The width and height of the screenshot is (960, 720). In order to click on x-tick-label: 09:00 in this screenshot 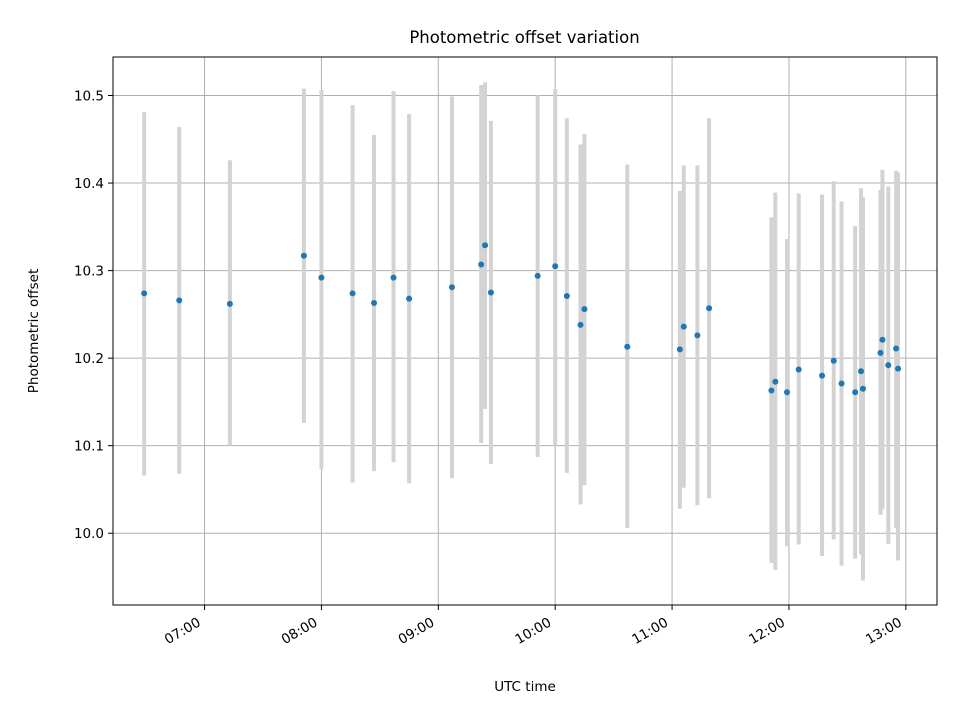, I will do `click(417, 631)`.